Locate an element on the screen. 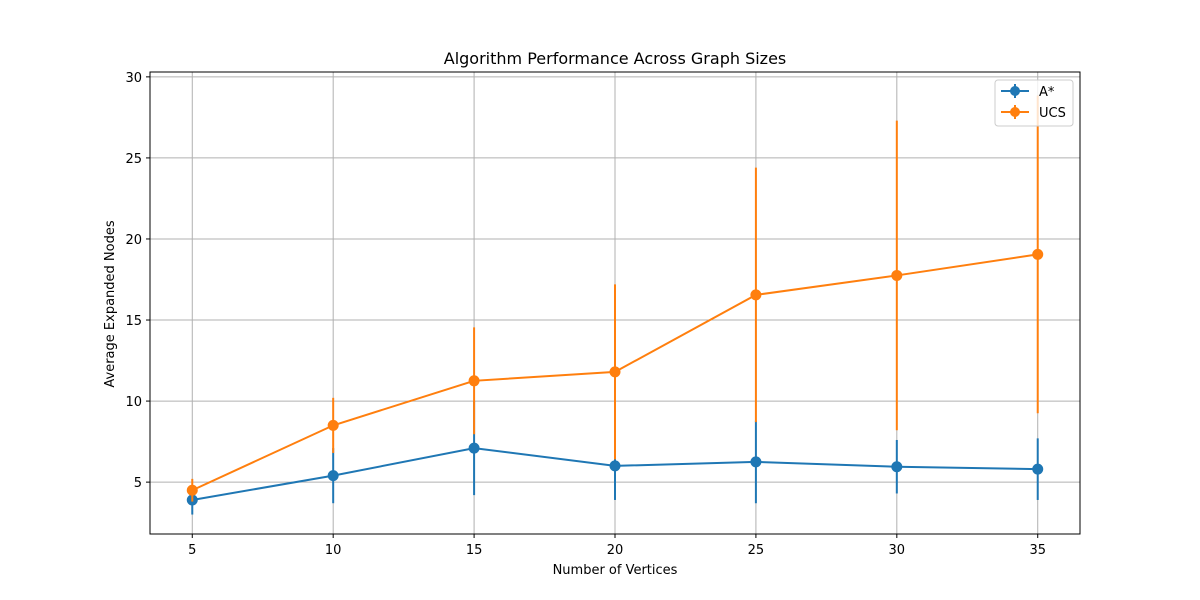  y-tick-label: 5 is located at coordinates (138, 483).